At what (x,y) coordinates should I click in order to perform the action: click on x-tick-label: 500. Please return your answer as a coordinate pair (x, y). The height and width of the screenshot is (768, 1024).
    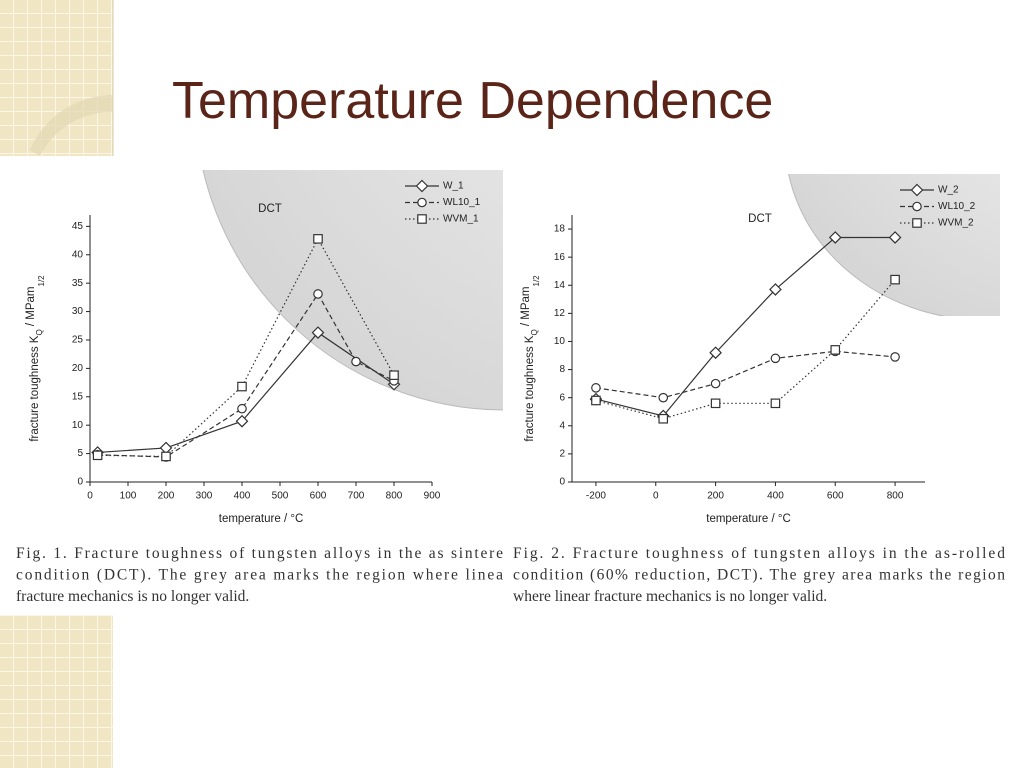
    Looking at the image, I should click on (280, 496).